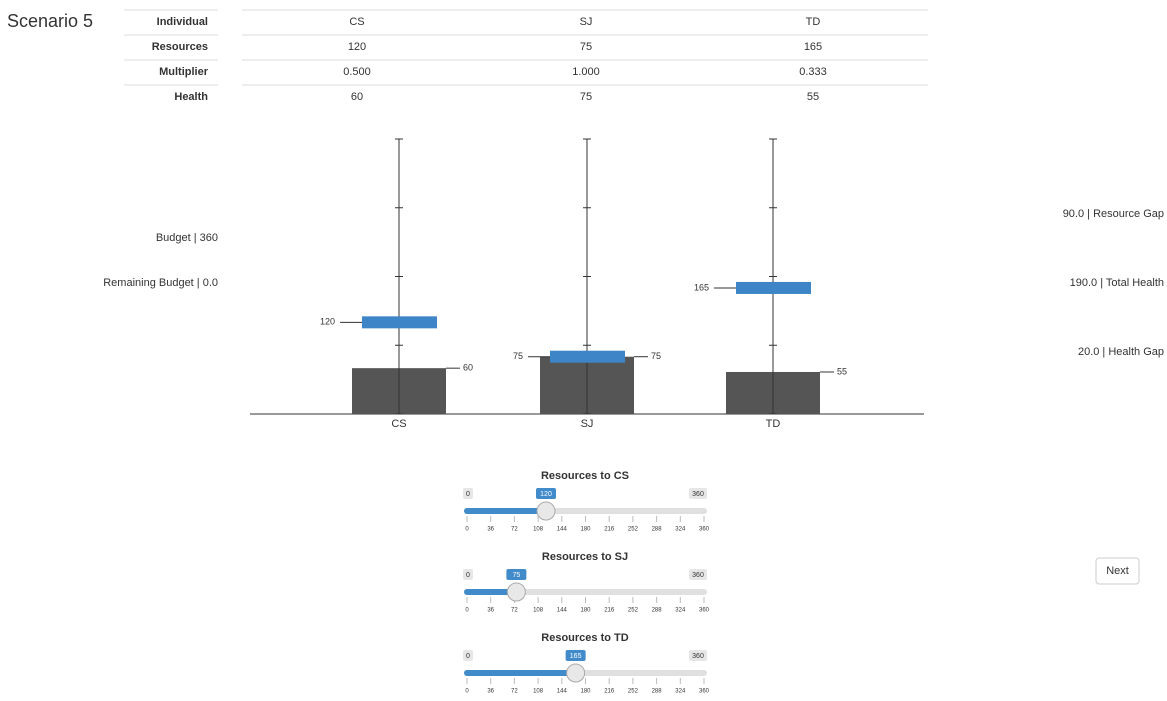 Image resolution: width=1167 pixels, height=701 pixels. What do you see at coordinates (1117, 283) in the screenshot?
I see `right-stat: 190.0 | Total Health` at bounding box center [1117, 283].